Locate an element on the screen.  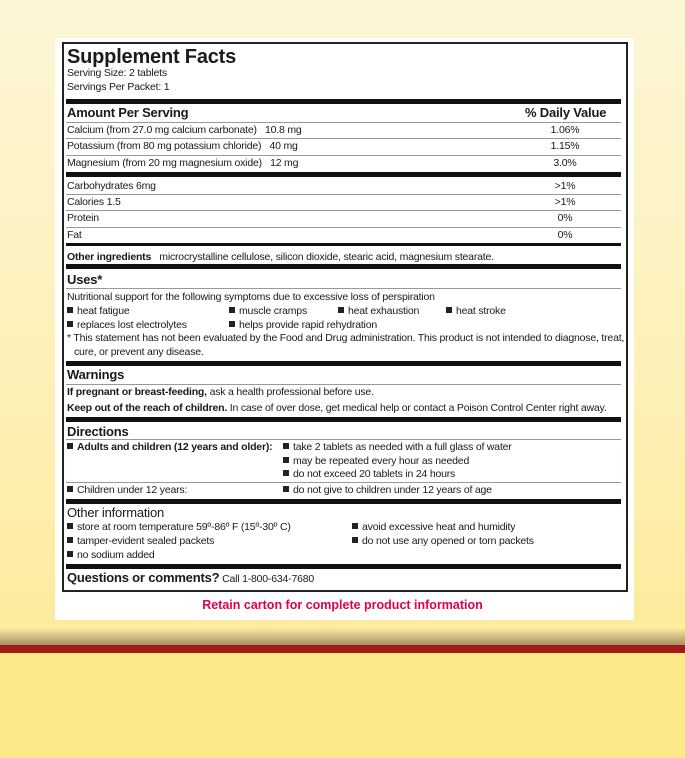
shadow-strip is located at coordinates (342, 637).